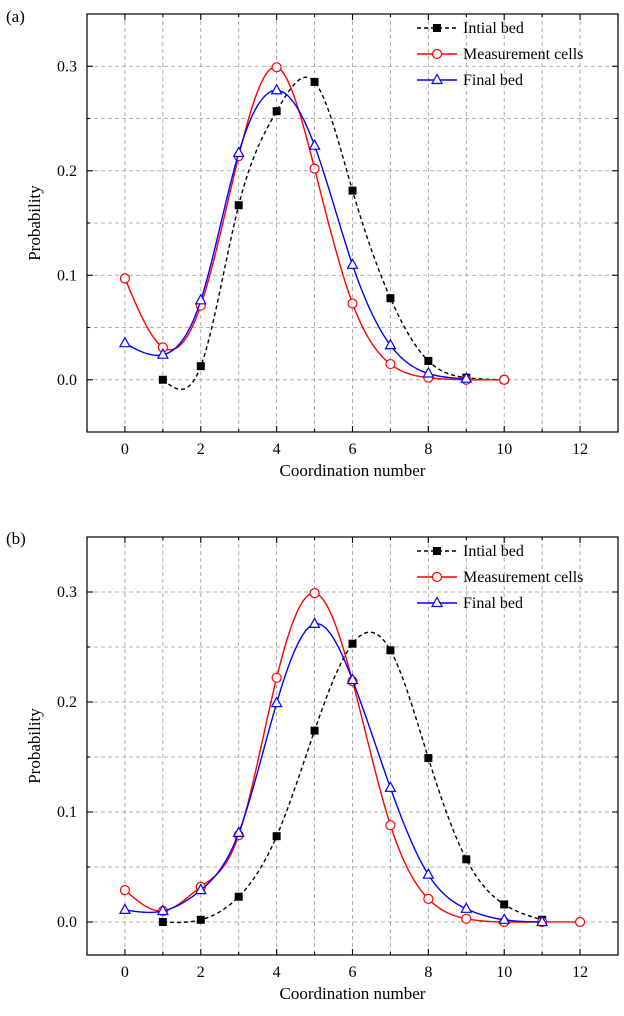 The image size is (624, 1016). Describe the element at coordinates (16, 538) in the screenshot. I see `panel-label: (b)` at that location.